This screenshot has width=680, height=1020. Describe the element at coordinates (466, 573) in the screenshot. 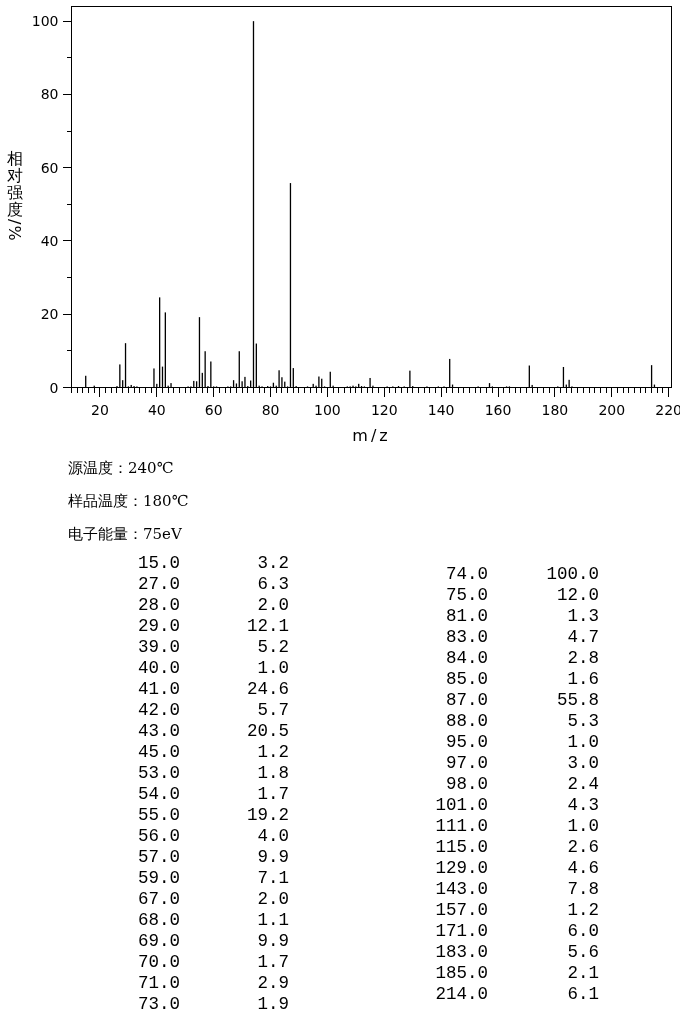

I see `category-label: 74.0` at that location.